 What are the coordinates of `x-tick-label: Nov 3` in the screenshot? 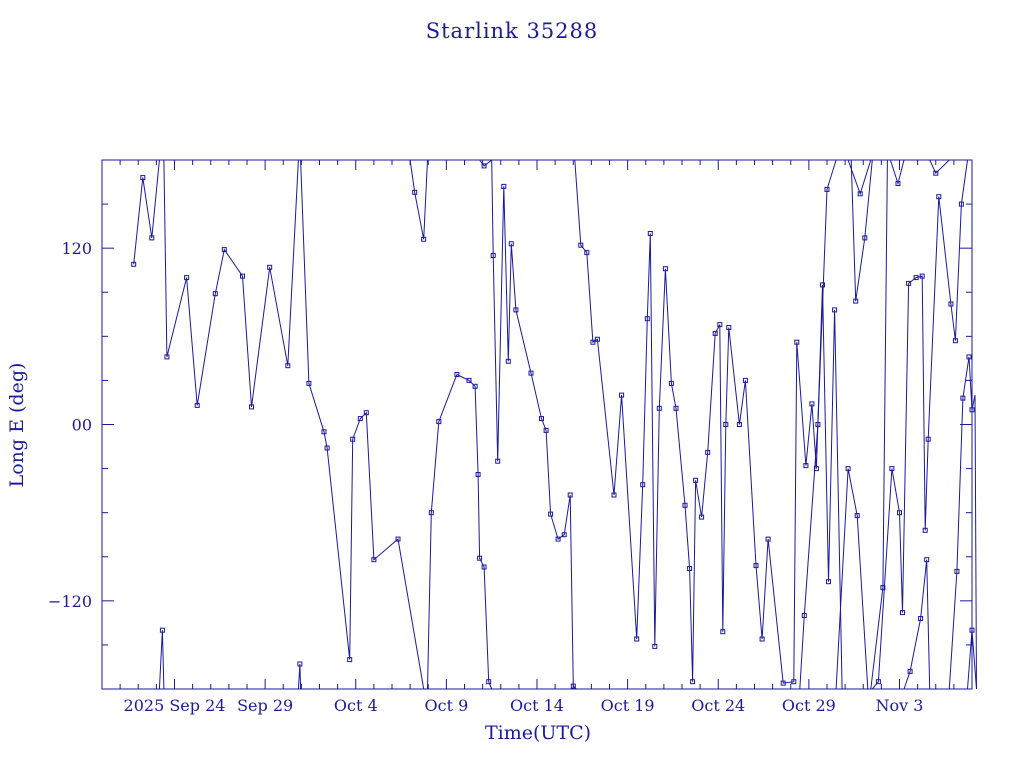 It's located at (900, 705).